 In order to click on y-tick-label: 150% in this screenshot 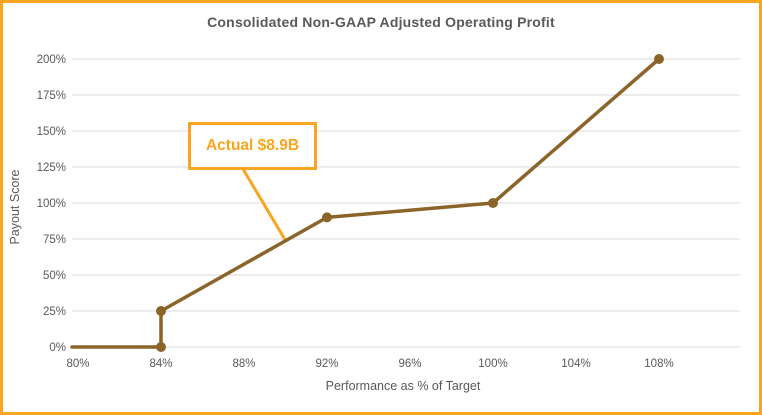, I will do `click(51, 132)`.